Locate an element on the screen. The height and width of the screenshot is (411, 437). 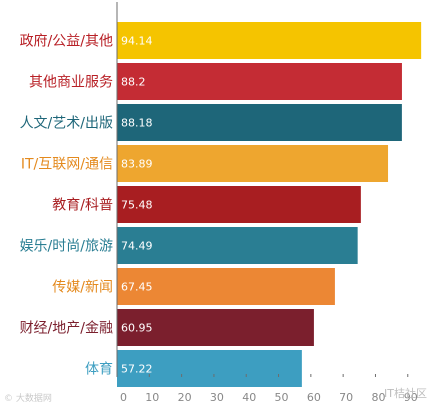
data-label-9: 57.22 is located at coordinates (137, 369).